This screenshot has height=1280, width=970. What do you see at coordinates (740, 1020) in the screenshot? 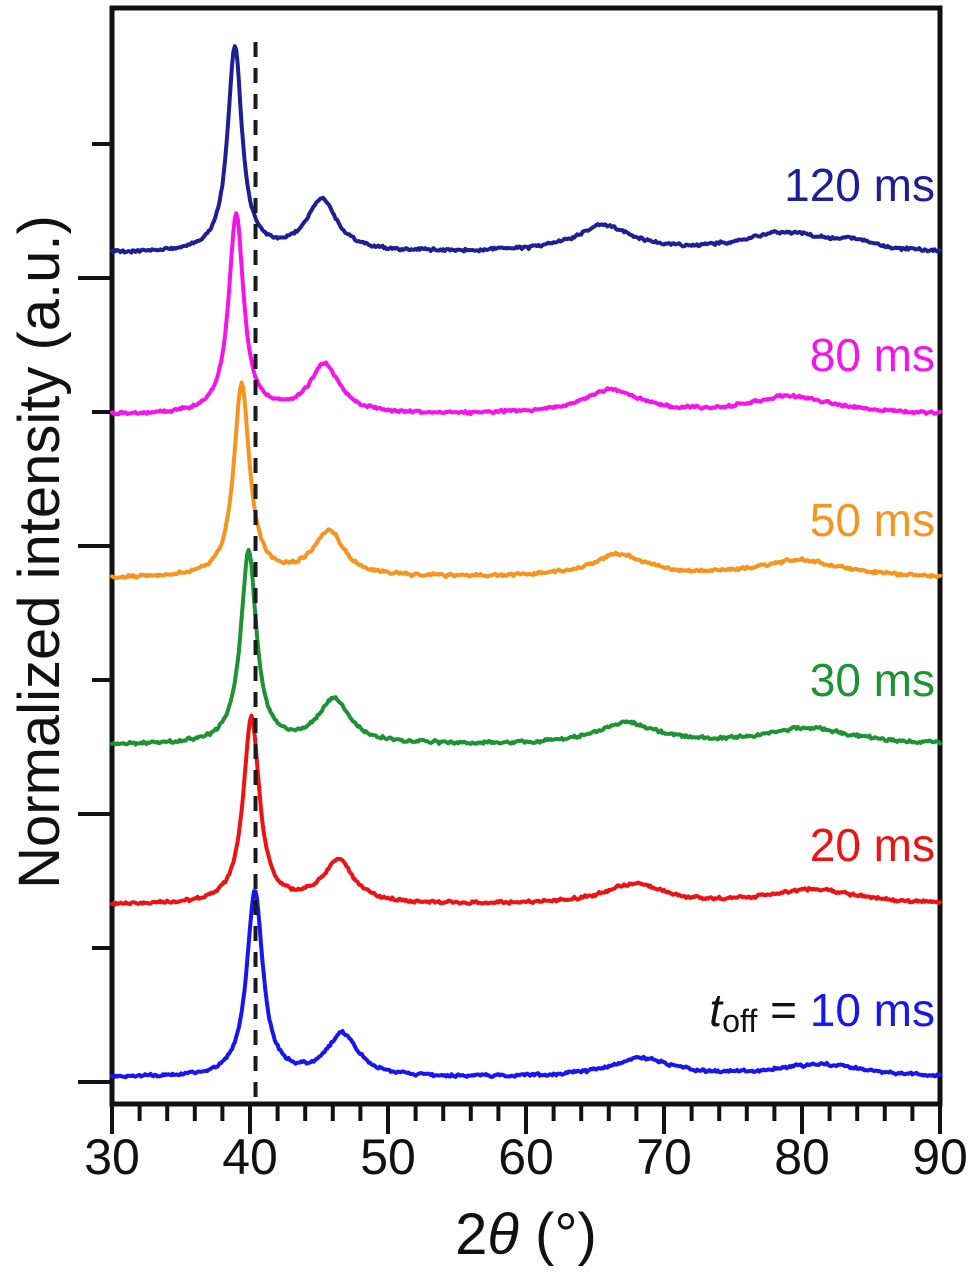
I see `toff-sub: off` at bounding box center [740, 1020].